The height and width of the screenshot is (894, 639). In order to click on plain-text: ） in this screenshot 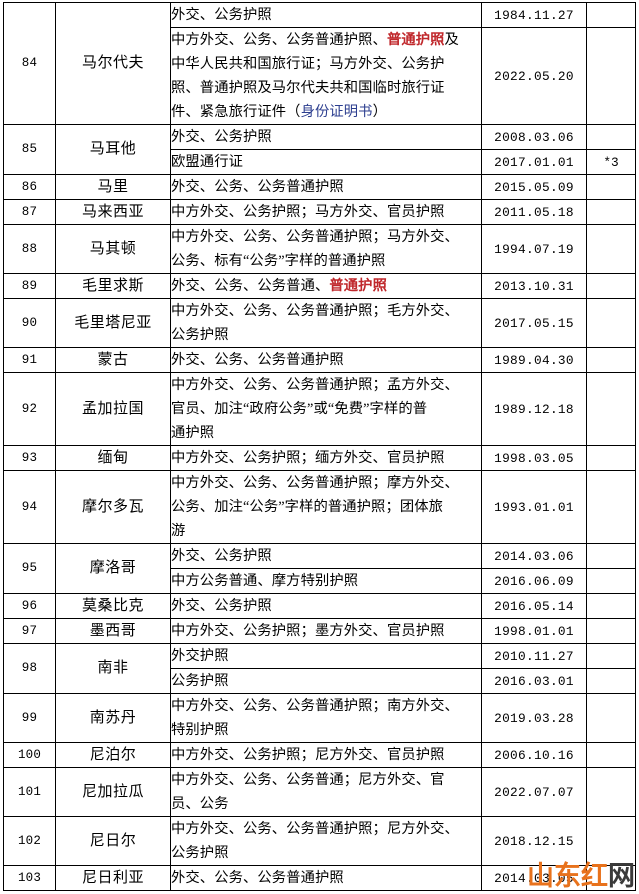, I will do `click(379, 112)`.